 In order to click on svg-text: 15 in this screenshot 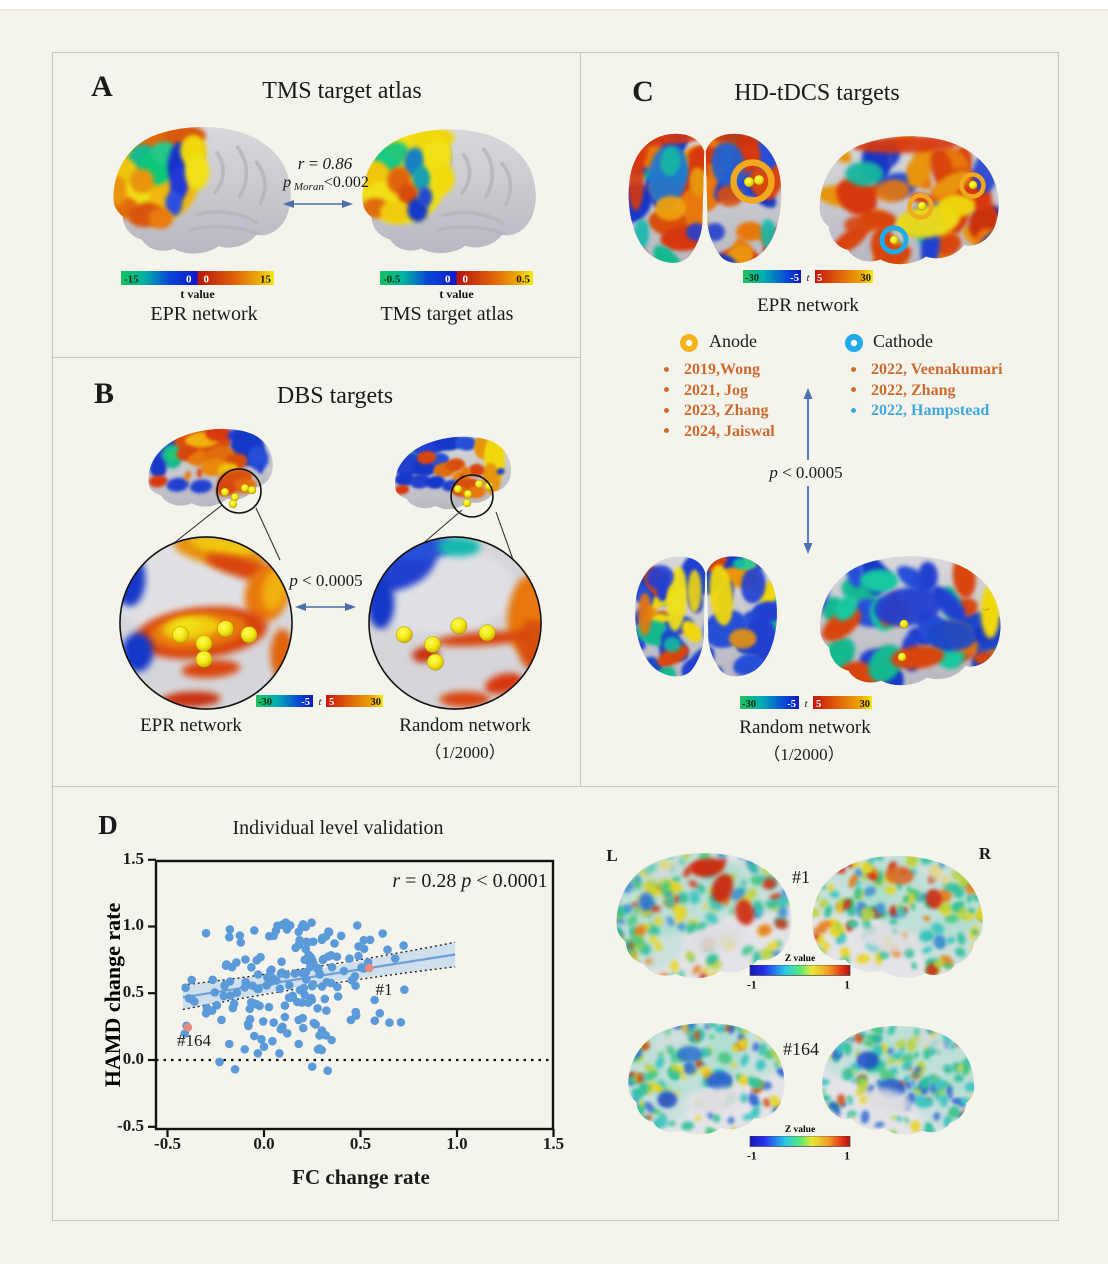, I will do `click(266, 280)`.